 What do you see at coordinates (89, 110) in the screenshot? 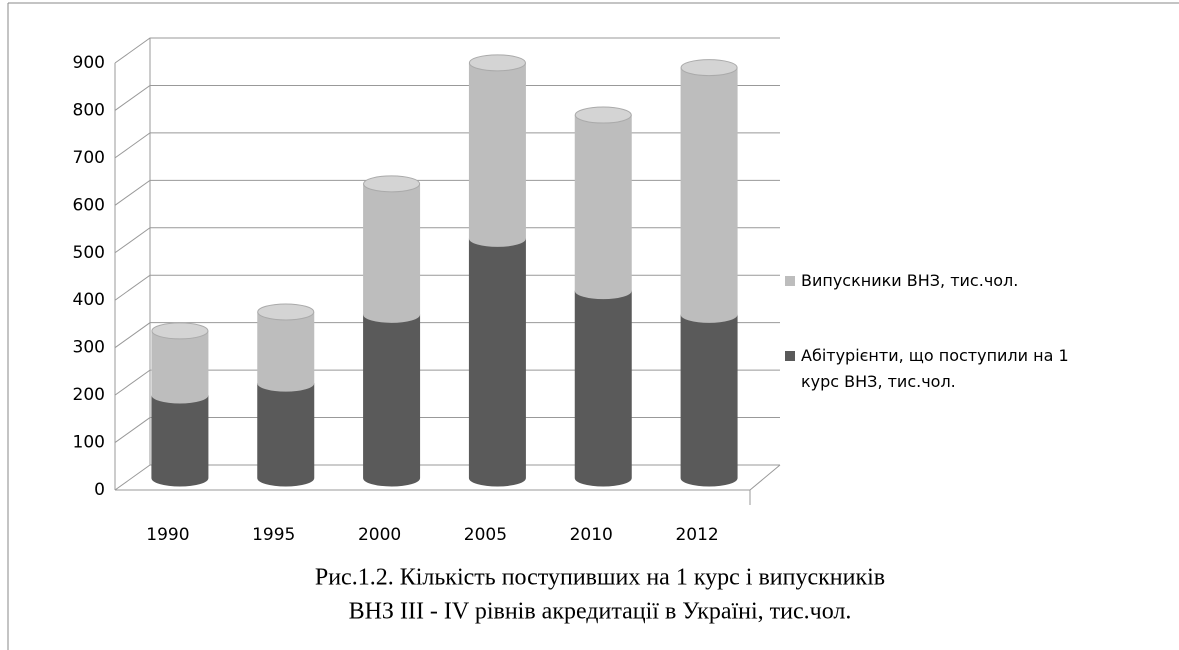
I see `y-tick-label: 800` at bounding box center [89, 110].